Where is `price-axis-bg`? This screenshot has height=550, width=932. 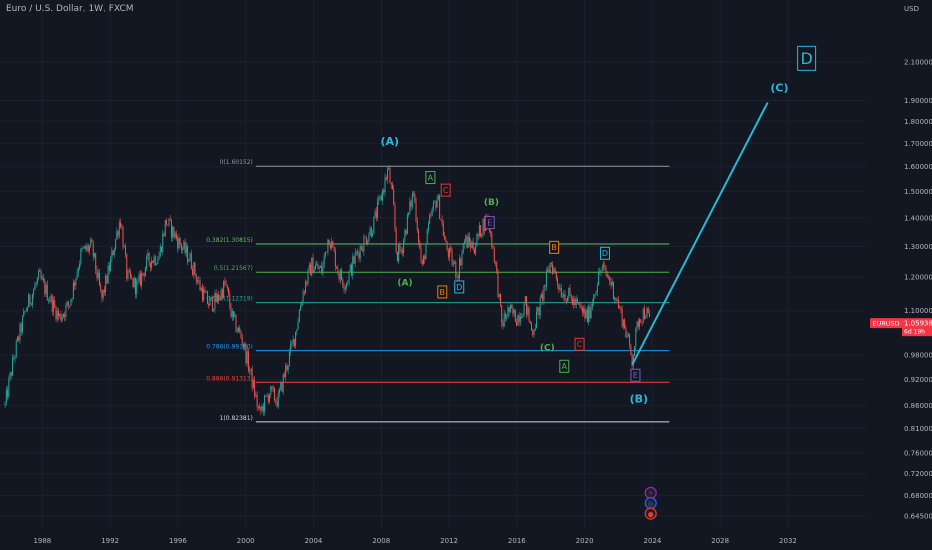
price-axis-bg is located at coordinates (899, 275).